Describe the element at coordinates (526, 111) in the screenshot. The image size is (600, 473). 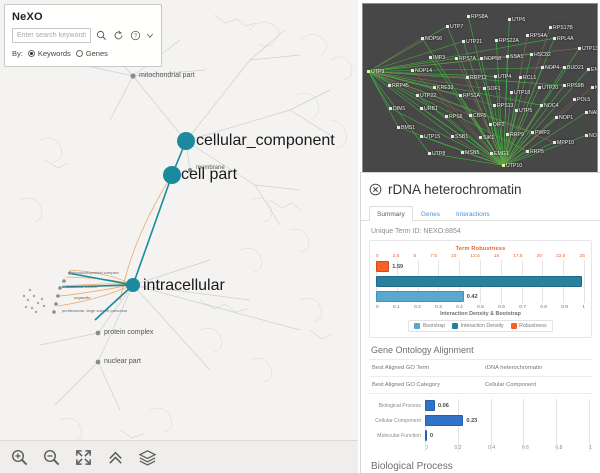
I see `gene-label: UTP5` at that location.